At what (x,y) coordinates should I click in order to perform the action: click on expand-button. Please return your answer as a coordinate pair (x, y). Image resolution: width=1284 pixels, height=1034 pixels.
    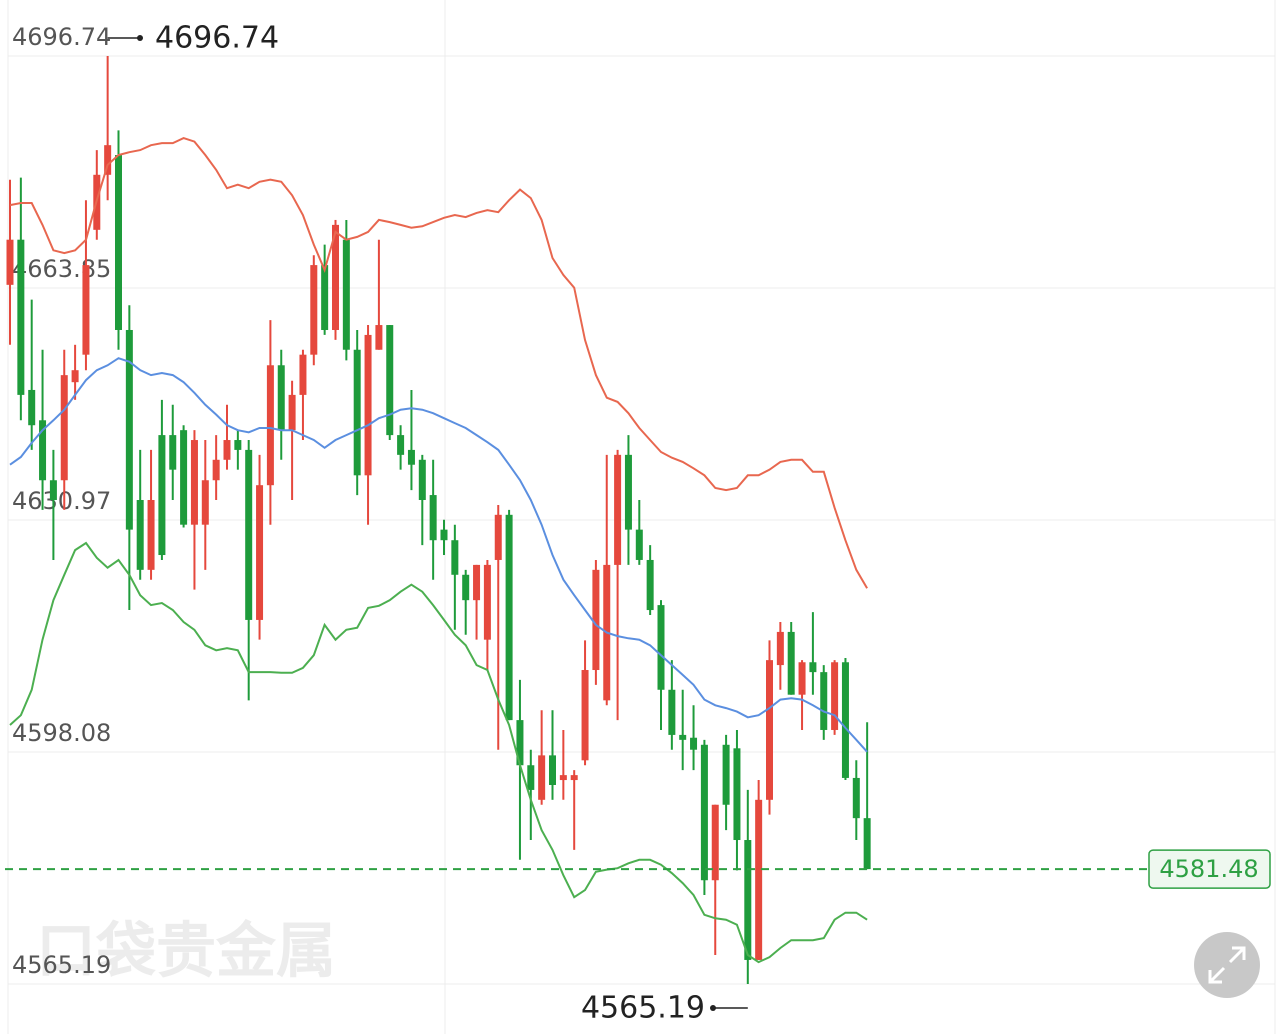
    Looking at the image, I should click on (1227, 965).